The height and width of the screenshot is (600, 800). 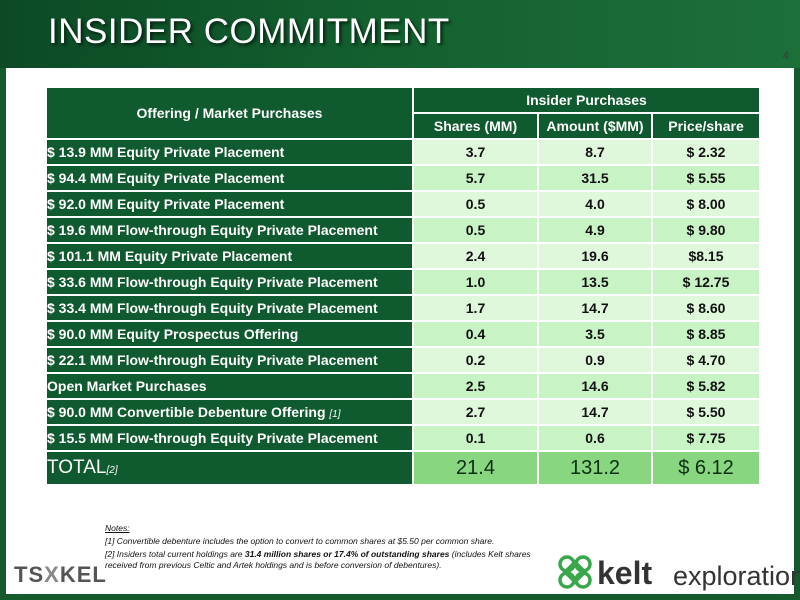 What do you see at coordinates (77, 467) in the screenshot?
I see `total-label-text: TOTAL` at bounding box center [77, 467].